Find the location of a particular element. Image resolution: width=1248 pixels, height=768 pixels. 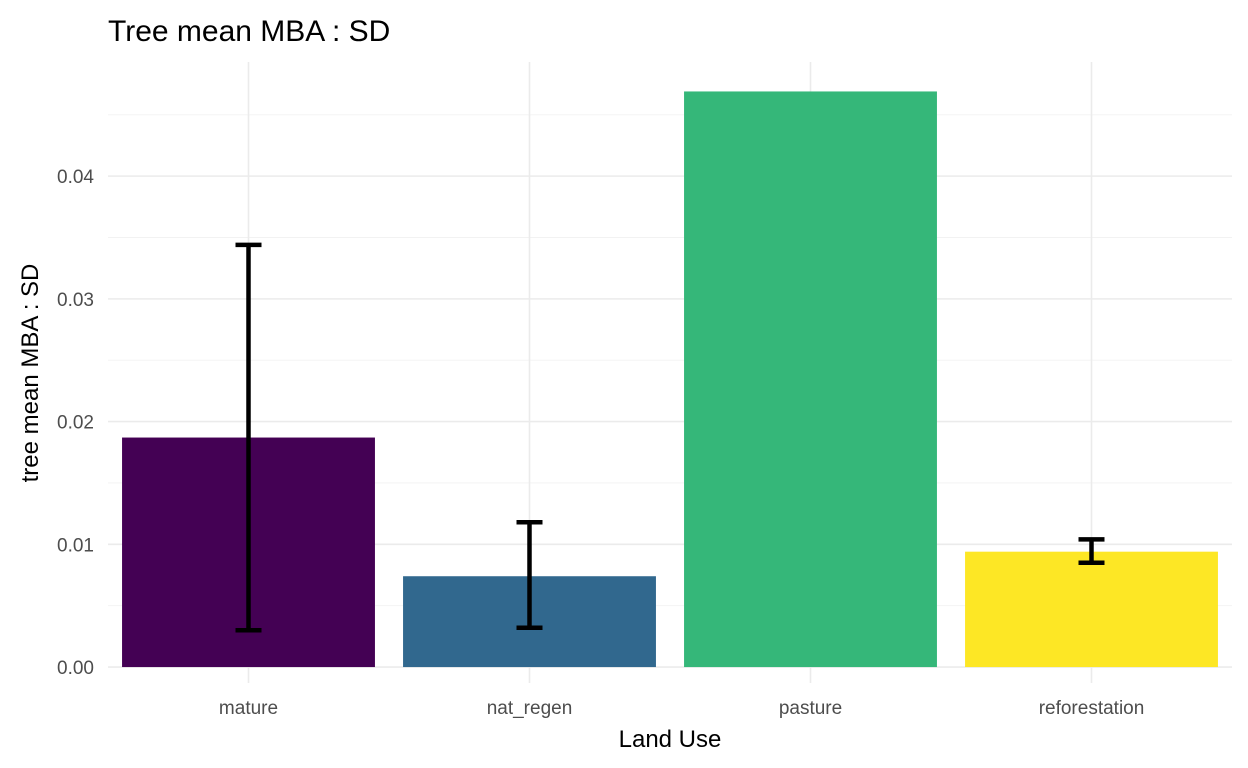

error-bar-reforestation is located at coordinates (1091, 551).